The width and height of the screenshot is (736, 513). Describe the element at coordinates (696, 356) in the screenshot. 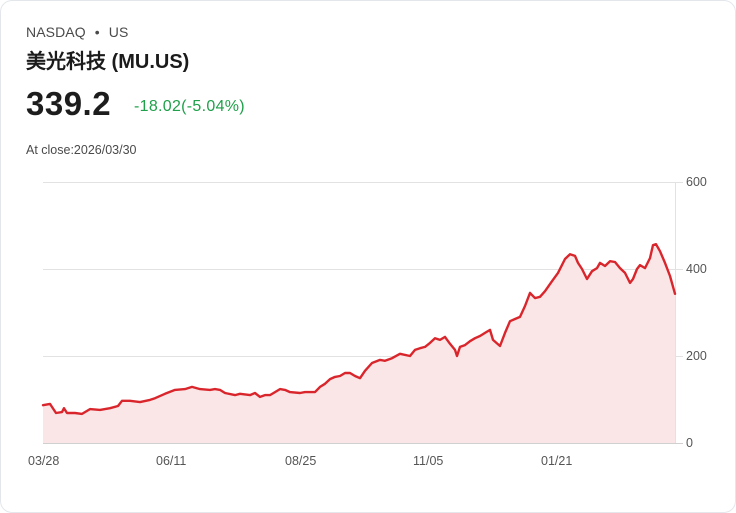

I see `y-tick-200: 200` at that location.